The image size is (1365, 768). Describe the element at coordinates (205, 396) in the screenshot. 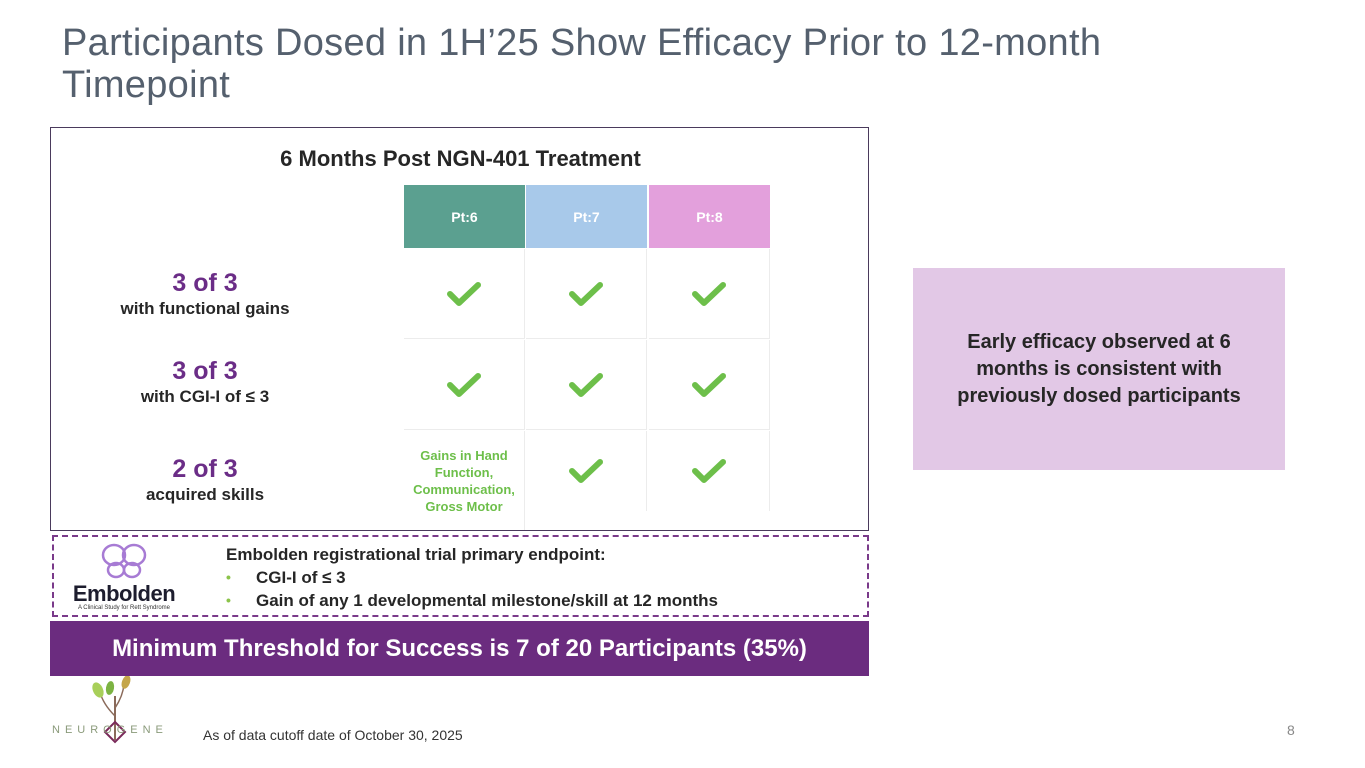

I see `row-desc: with CGI-I of ≤ 3` at that location.